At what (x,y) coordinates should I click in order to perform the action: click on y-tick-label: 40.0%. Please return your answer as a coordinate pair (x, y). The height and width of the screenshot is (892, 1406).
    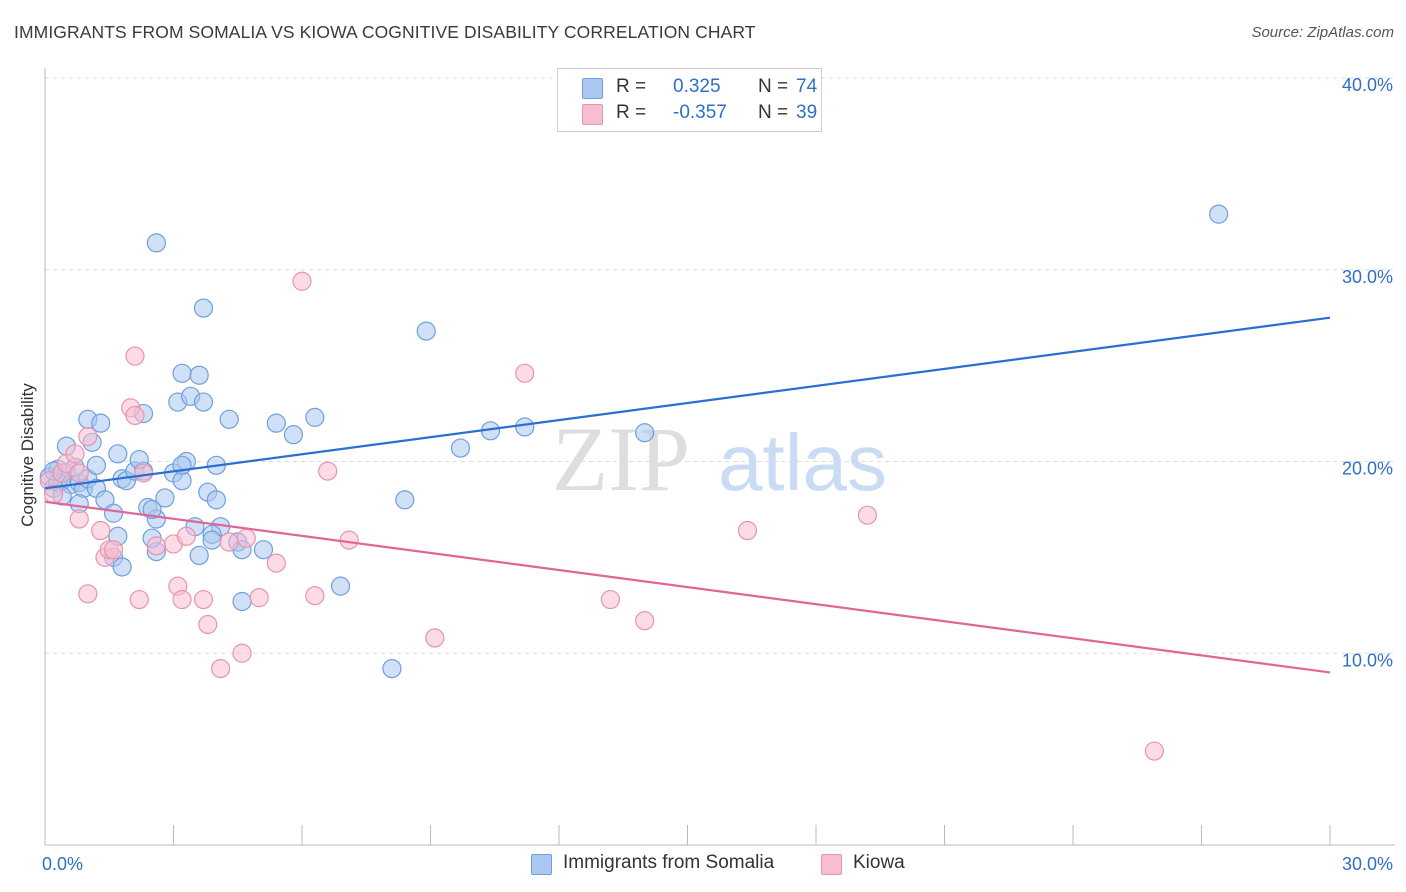
    Looking at the image, I should click on (1367, 85).